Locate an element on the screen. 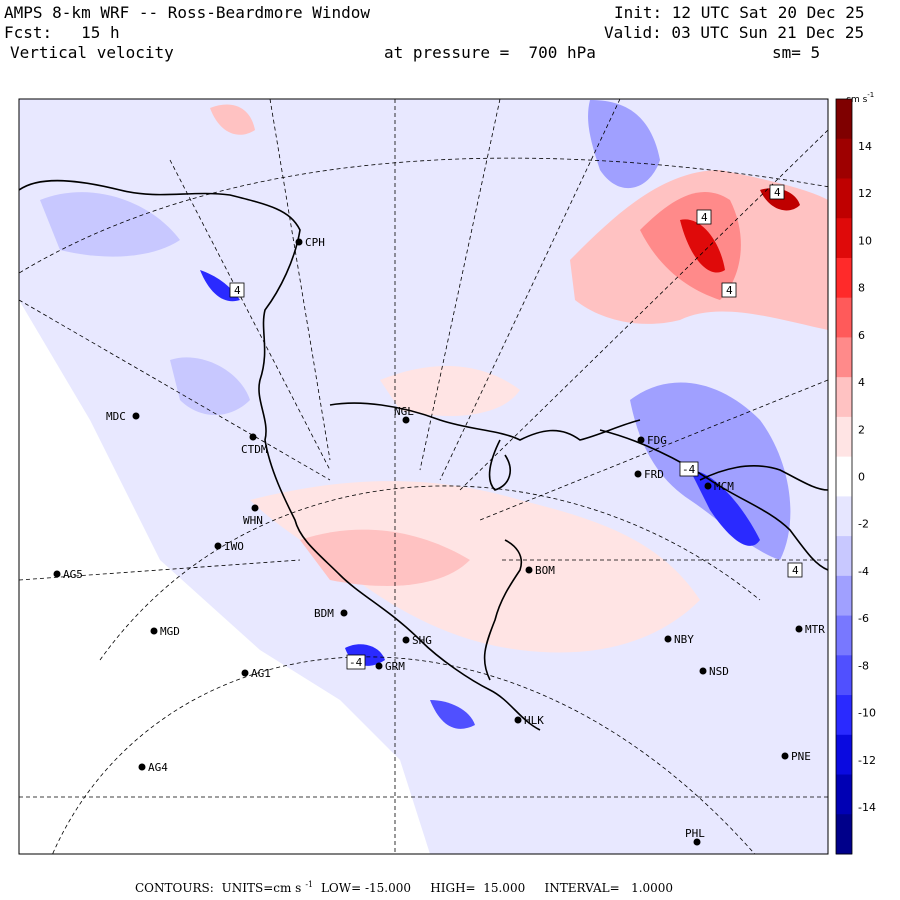 Image resolution: width=900 pixels, height=900 pixels. station-label: BDM is located at coordinates (324, 613).